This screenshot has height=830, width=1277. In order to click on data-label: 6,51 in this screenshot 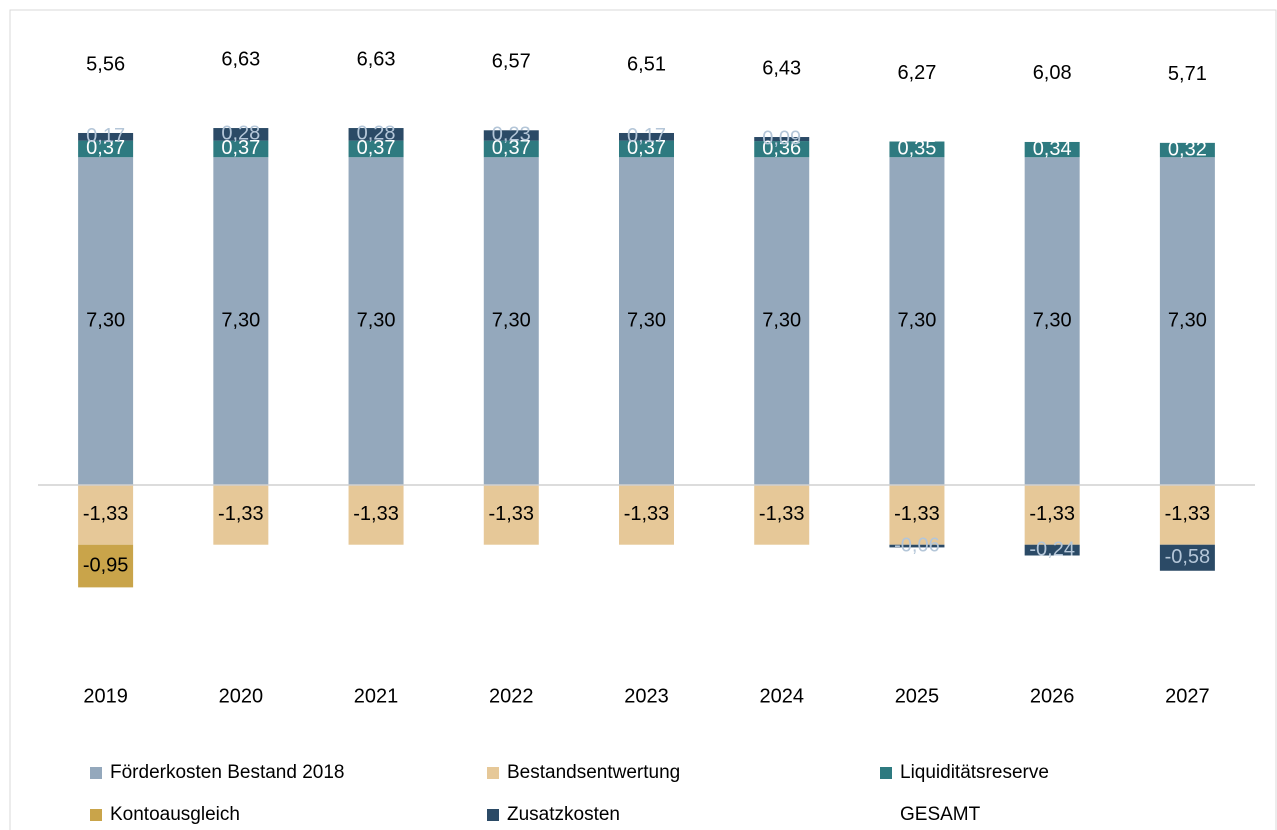, I will do `click(646, 64)`.